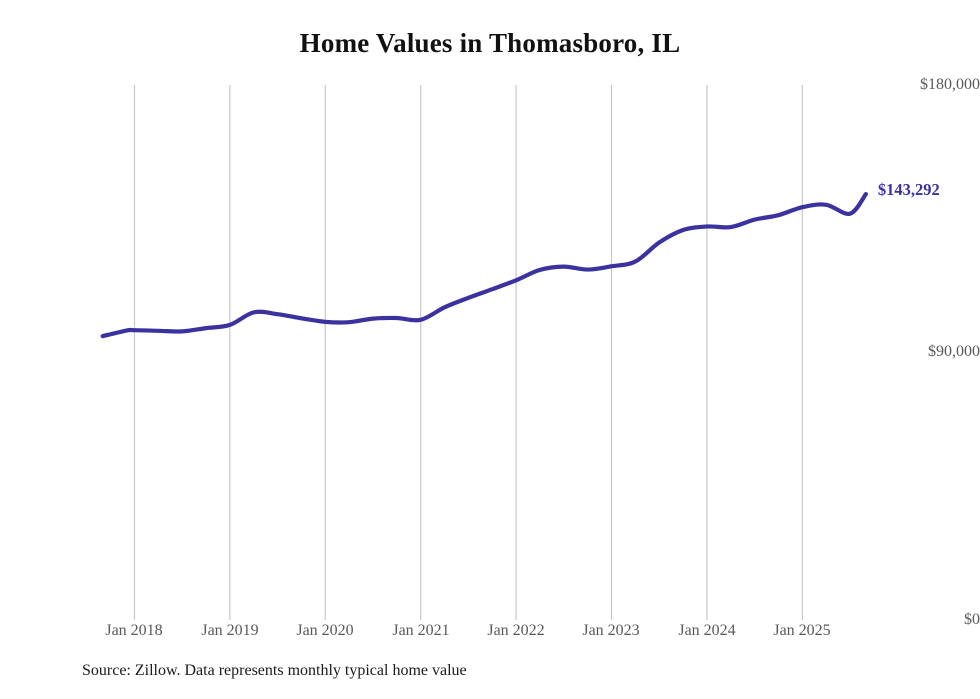 The width and height of the screenshot is (980, 699). What do you see at coordinates (950, 84) in the screenshot?
I see `y-axis-tick-label-180000: $180,000` at bounding box center [950, 84].